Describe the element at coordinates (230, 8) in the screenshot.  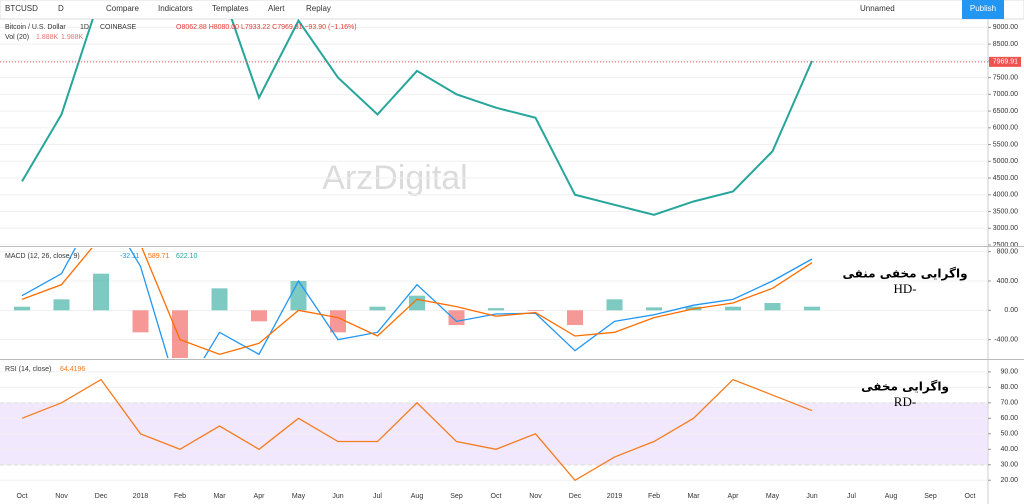
I see `templates: Templates` at that location.